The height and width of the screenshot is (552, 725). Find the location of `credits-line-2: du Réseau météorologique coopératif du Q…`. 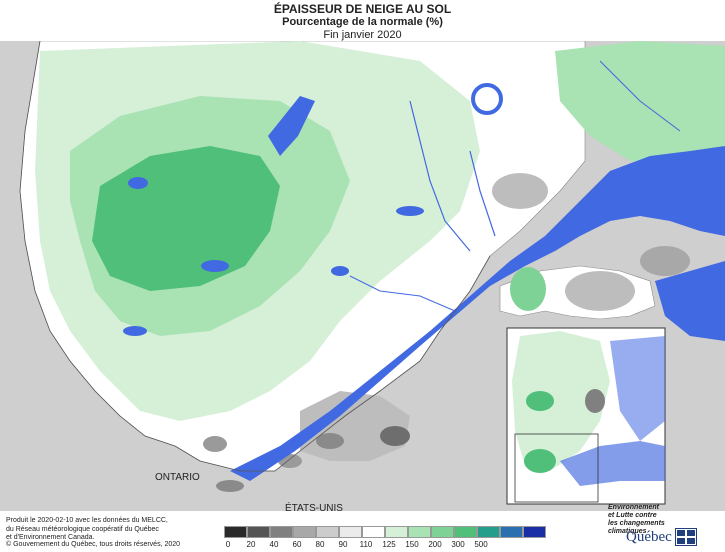

credits-line-2: du Réseau météorologique coopératif du Q… is located at coordinates (82, 529).